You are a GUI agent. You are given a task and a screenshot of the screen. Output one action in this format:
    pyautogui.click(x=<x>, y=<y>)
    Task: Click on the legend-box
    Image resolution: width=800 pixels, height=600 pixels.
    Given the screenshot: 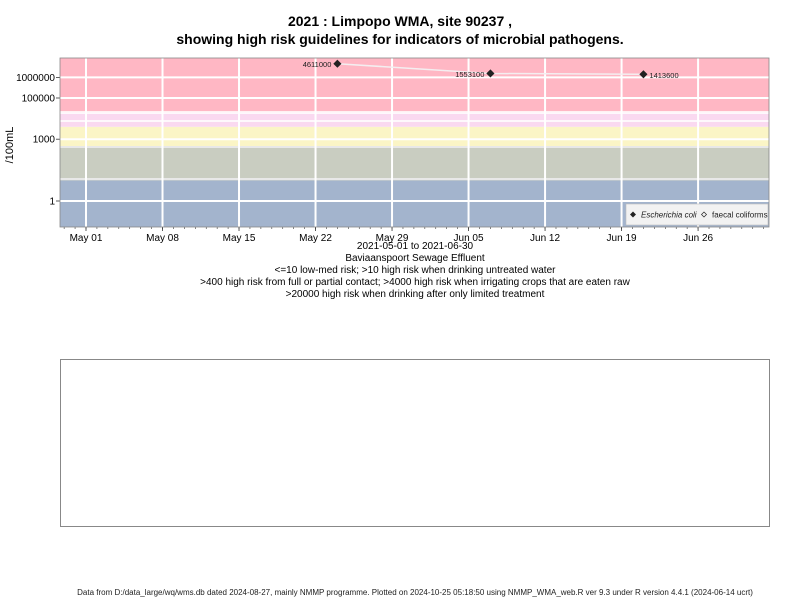 What is the action you would take?
    pyautogui.click(x=697, y=214)
    